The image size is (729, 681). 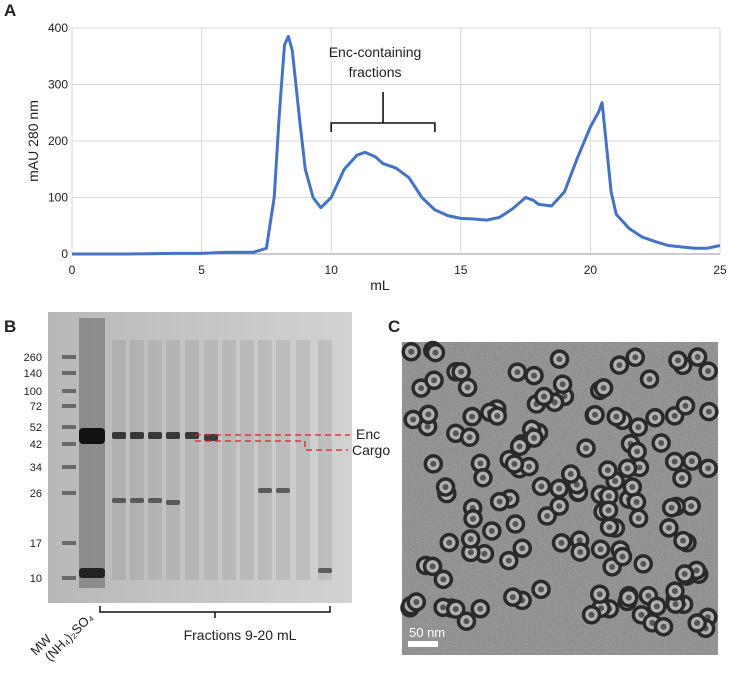 What do you see at coordinates (36, 494) in the screenshot?
I see `marker-label: 26` at bounding box center [36, 494].